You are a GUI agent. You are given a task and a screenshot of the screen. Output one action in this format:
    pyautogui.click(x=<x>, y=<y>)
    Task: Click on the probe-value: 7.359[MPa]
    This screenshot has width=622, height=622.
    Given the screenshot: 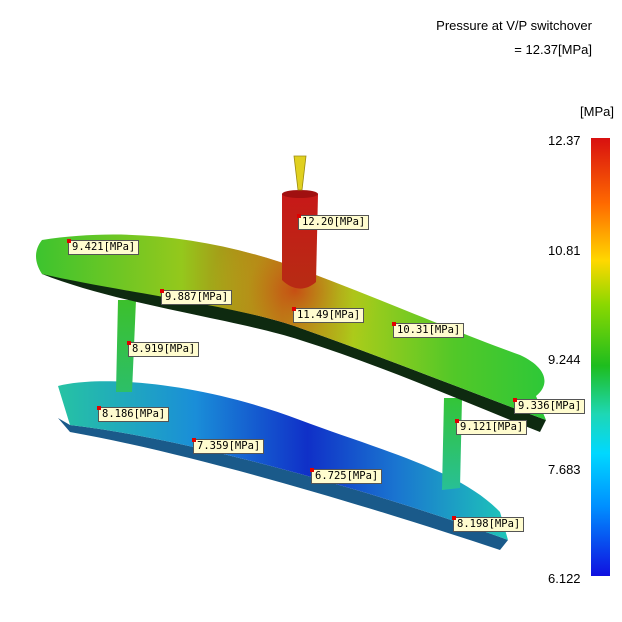 What is the action you would take?
    pyautogui.click(x=229, y=446)
    